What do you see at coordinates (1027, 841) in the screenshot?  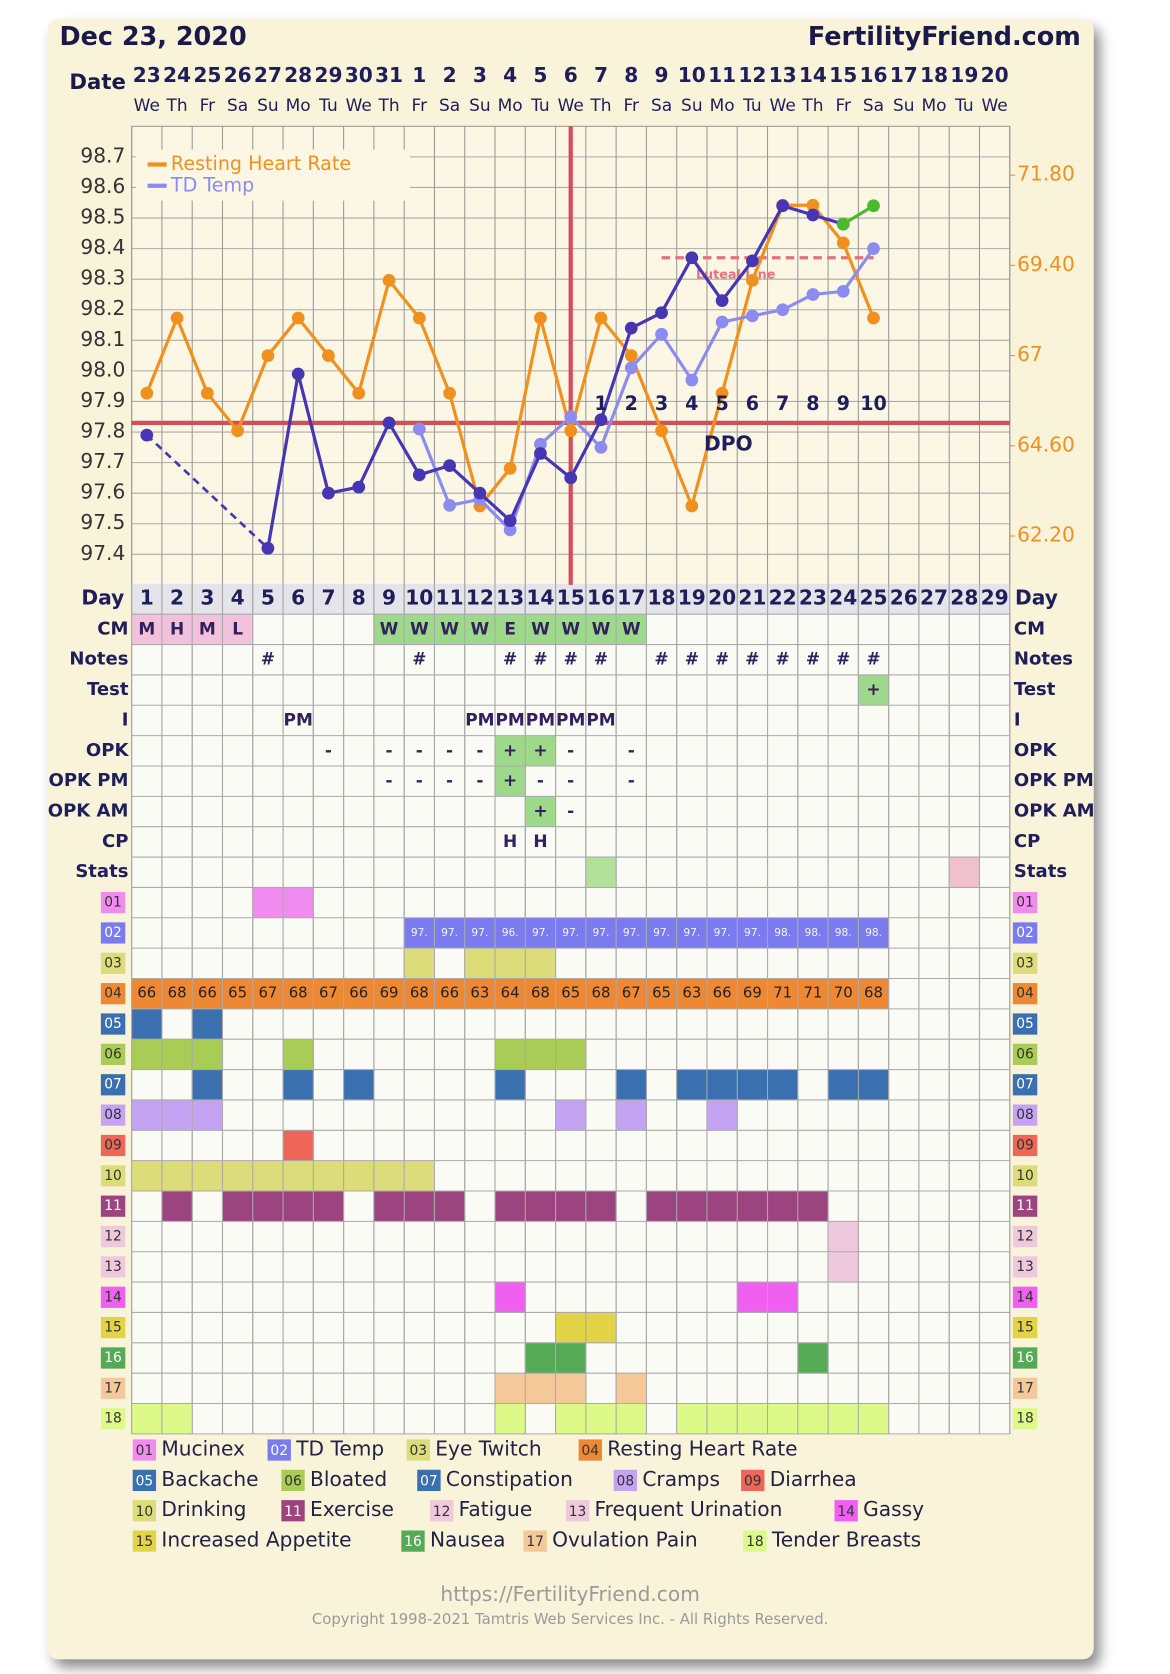 I see `row-label: CP` at bounding box center [1027, 841].